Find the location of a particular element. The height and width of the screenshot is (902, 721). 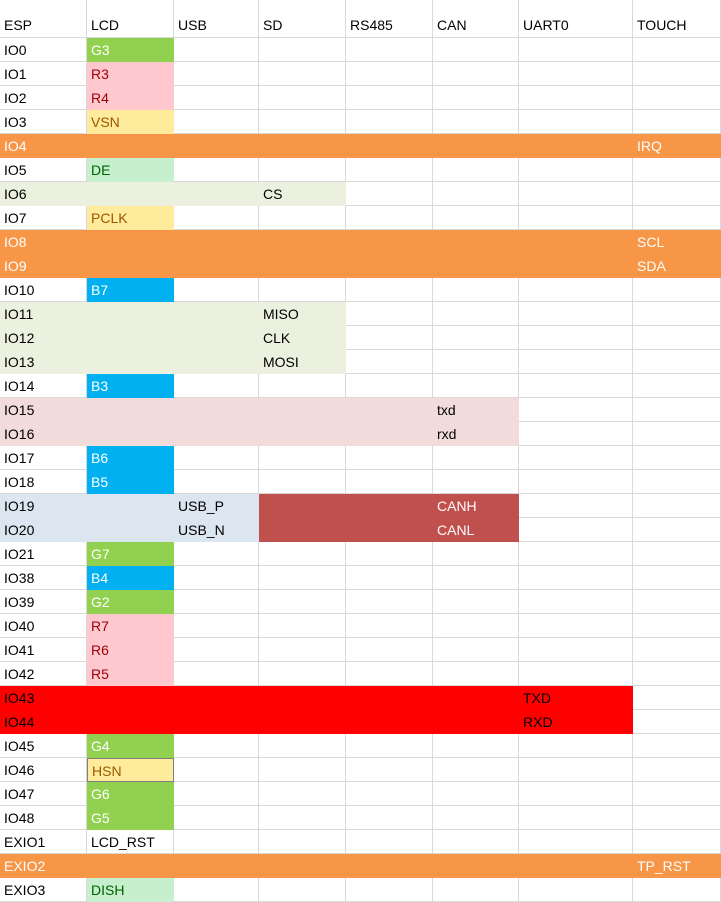

table-cell: IO18 is located at coordinates (43, 482).